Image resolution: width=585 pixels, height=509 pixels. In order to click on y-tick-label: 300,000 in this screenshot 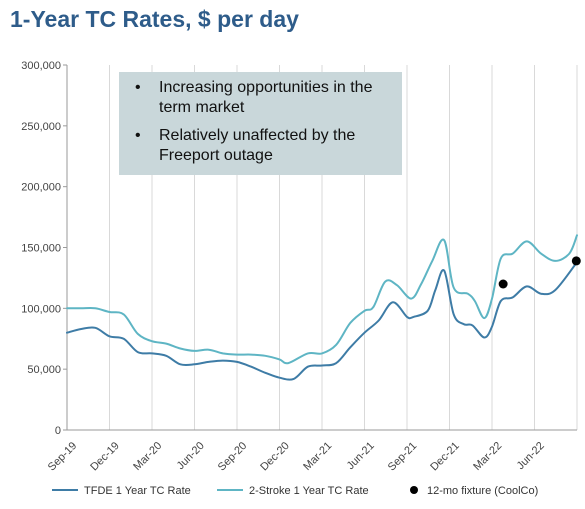, I will do `click(41, 66)`.